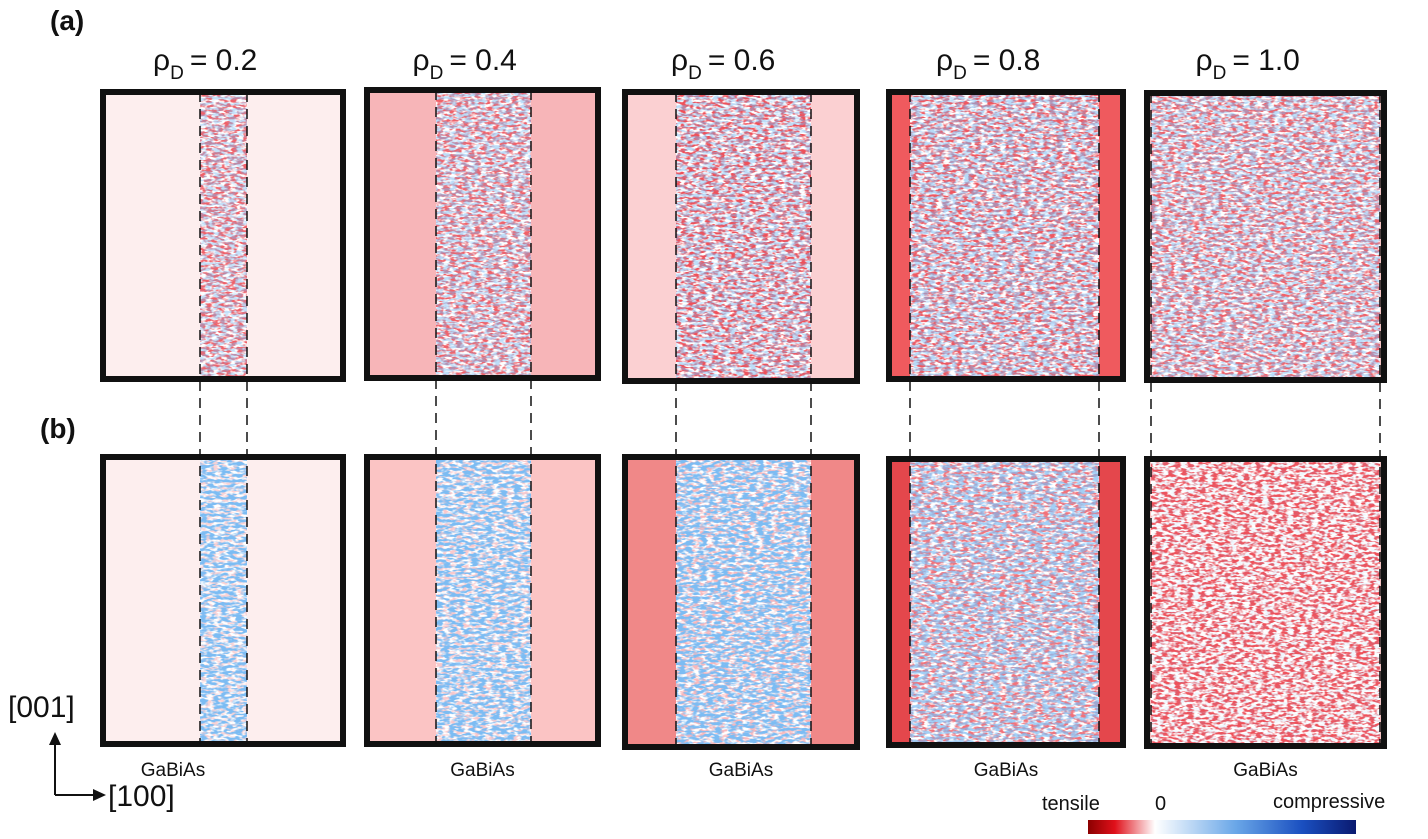  Describe the element at coordinates (988, 64) in the screenshot. I see `column-title: ρD = 0.8` at that location.